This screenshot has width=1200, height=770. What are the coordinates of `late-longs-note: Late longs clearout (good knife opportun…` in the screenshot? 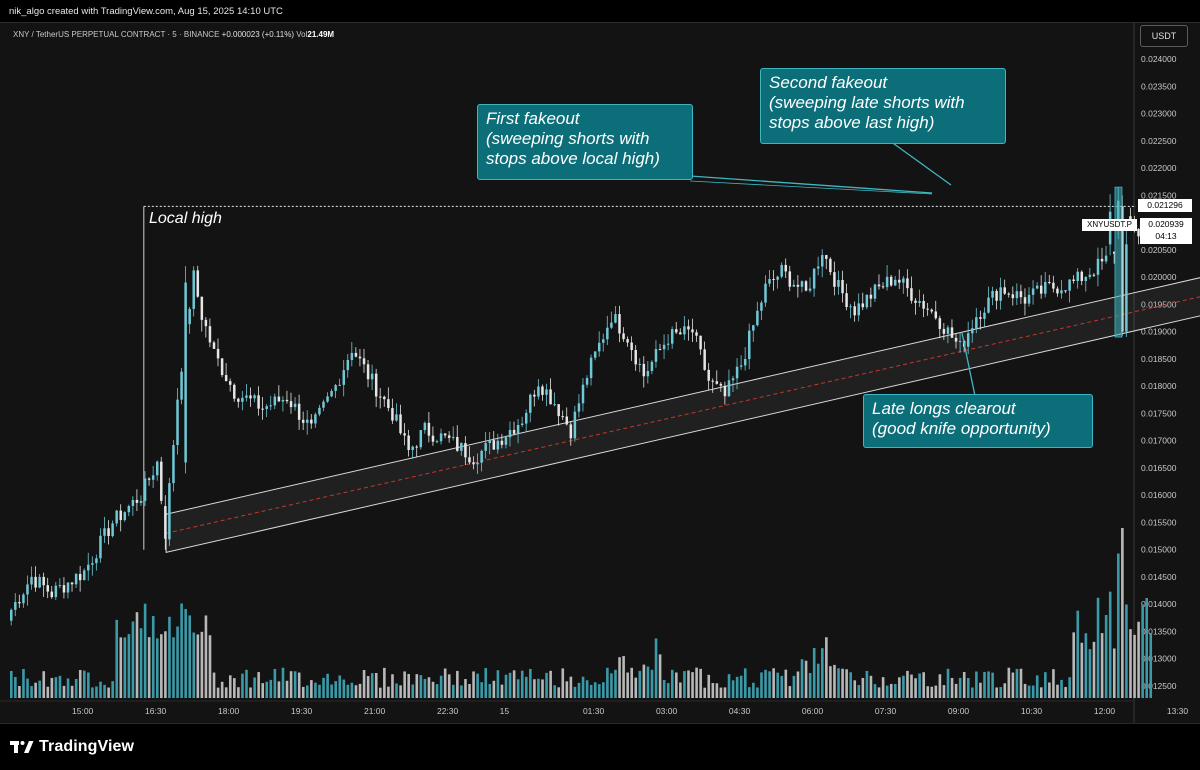 It's located at (978, 421).